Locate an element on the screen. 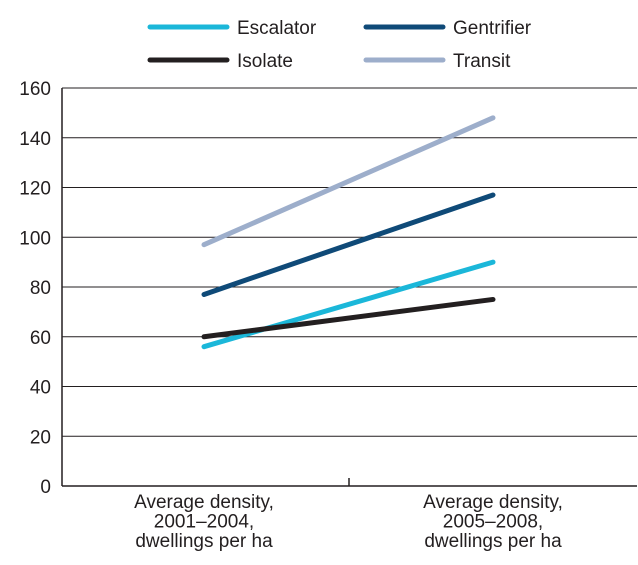 The height and width of the screenshot is (565, 638). y-tick-label: 0 is located at coordinates (45, 487).